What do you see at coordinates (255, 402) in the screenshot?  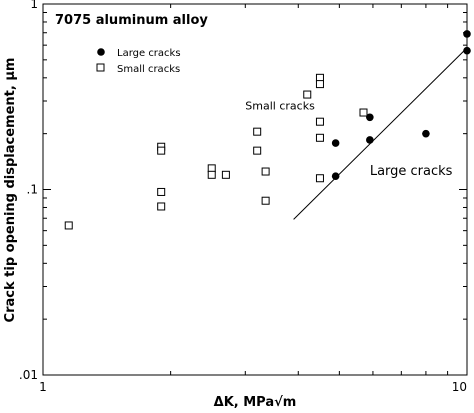 I see `x-axis-title: ΔK, MPa√m` at bounding box center [255, 402].